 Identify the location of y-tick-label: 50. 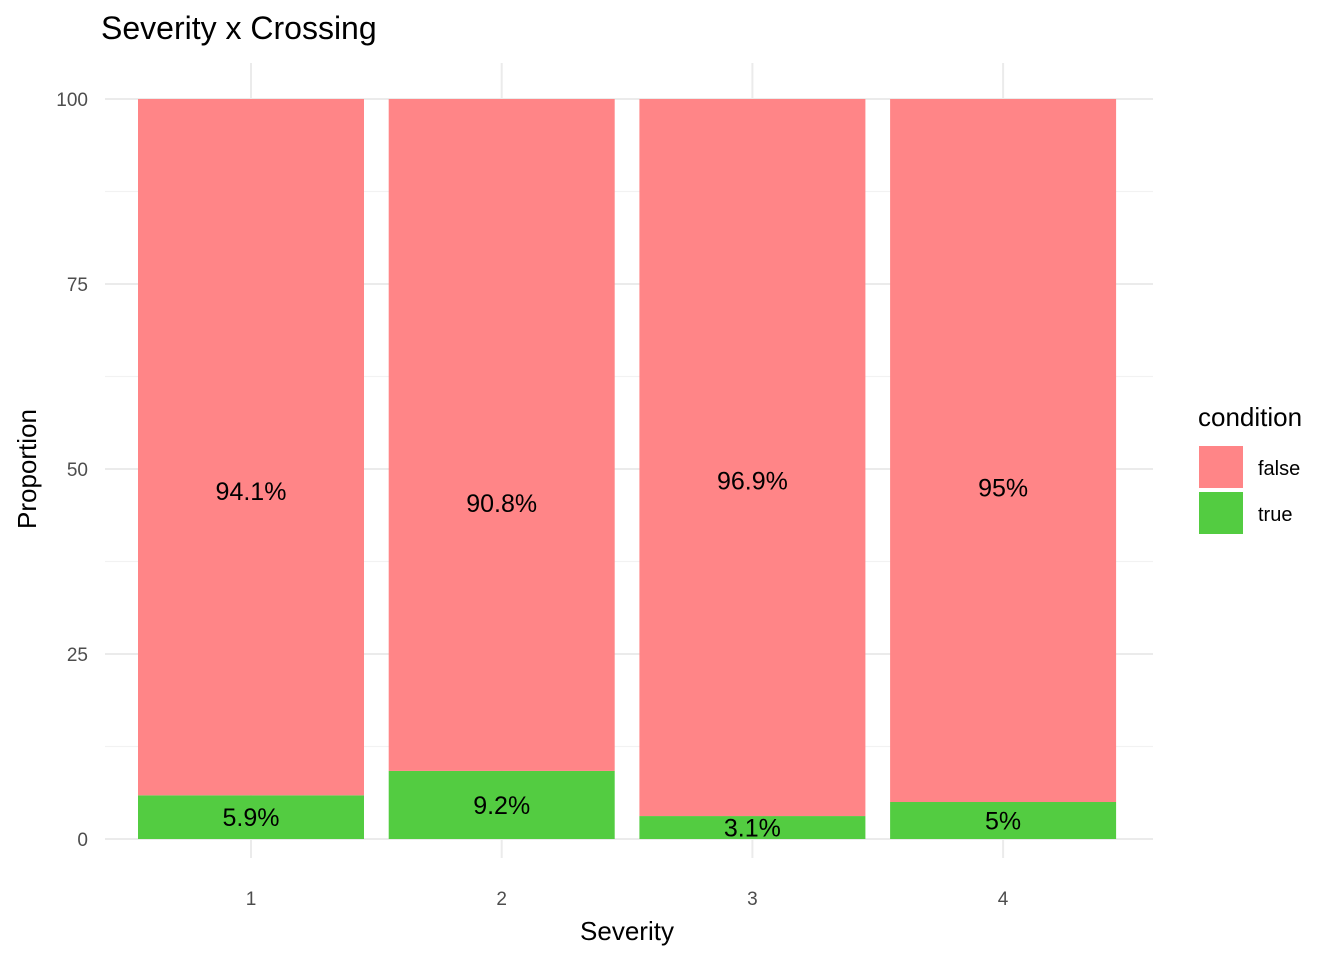
(77, 470).